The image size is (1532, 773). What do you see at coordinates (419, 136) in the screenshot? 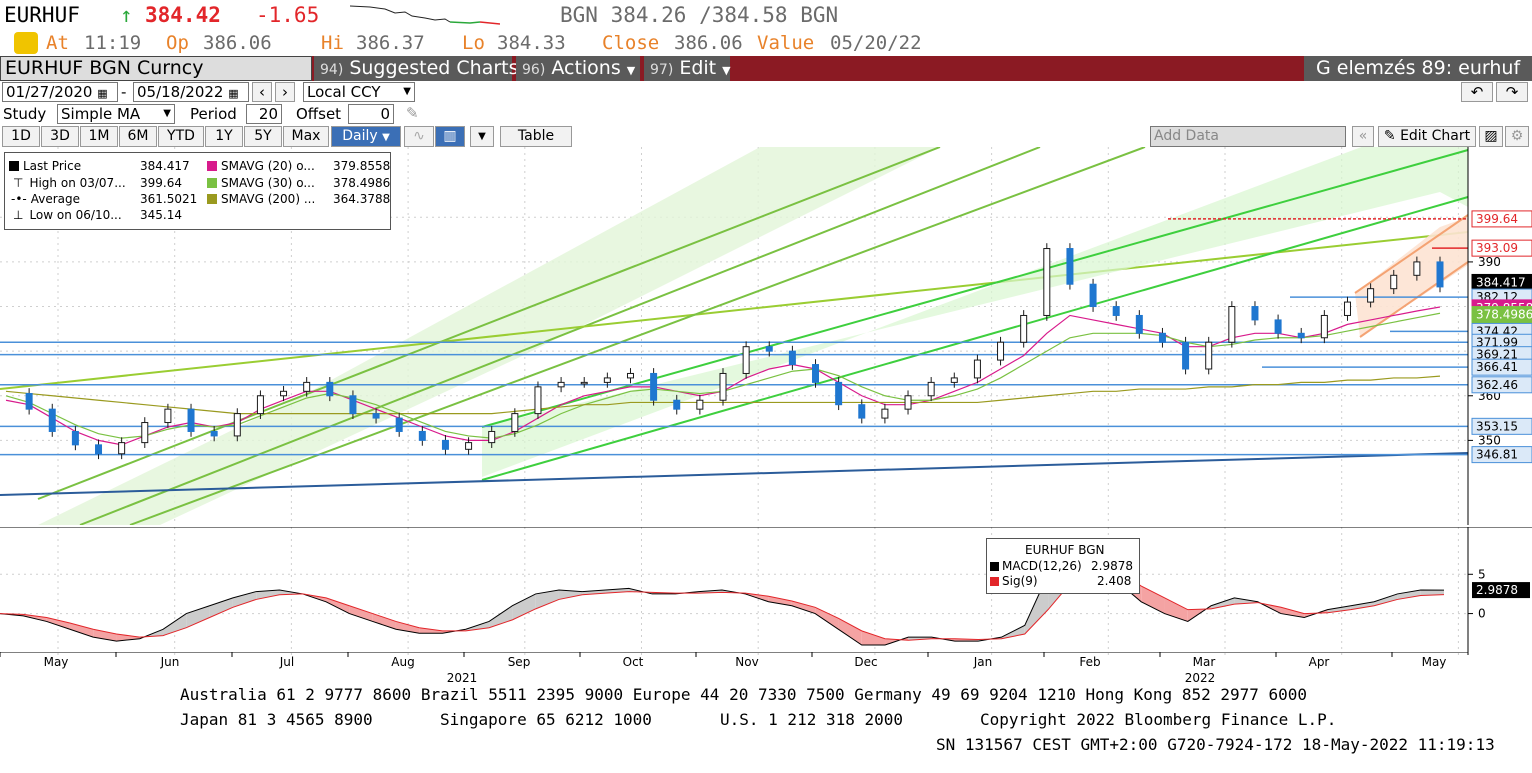
I see `line-chart-icon: ∿` at bounding box center [419, 136].